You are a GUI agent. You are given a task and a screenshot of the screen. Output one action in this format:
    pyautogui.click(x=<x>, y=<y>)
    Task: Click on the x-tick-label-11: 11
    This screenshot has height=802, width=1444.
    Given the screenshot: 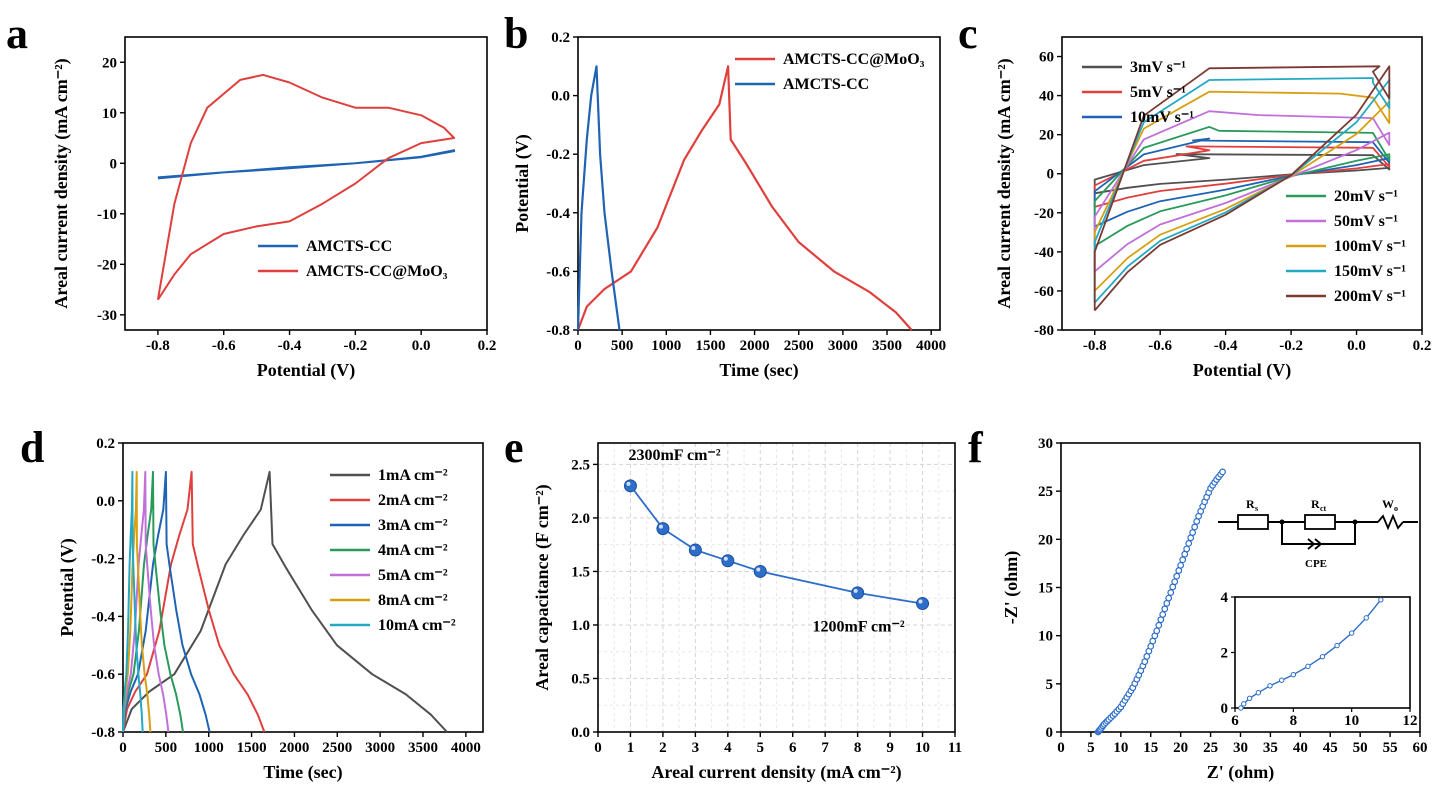 What is the action you would take?
    pyautogui.click(x=955, y=748)
    